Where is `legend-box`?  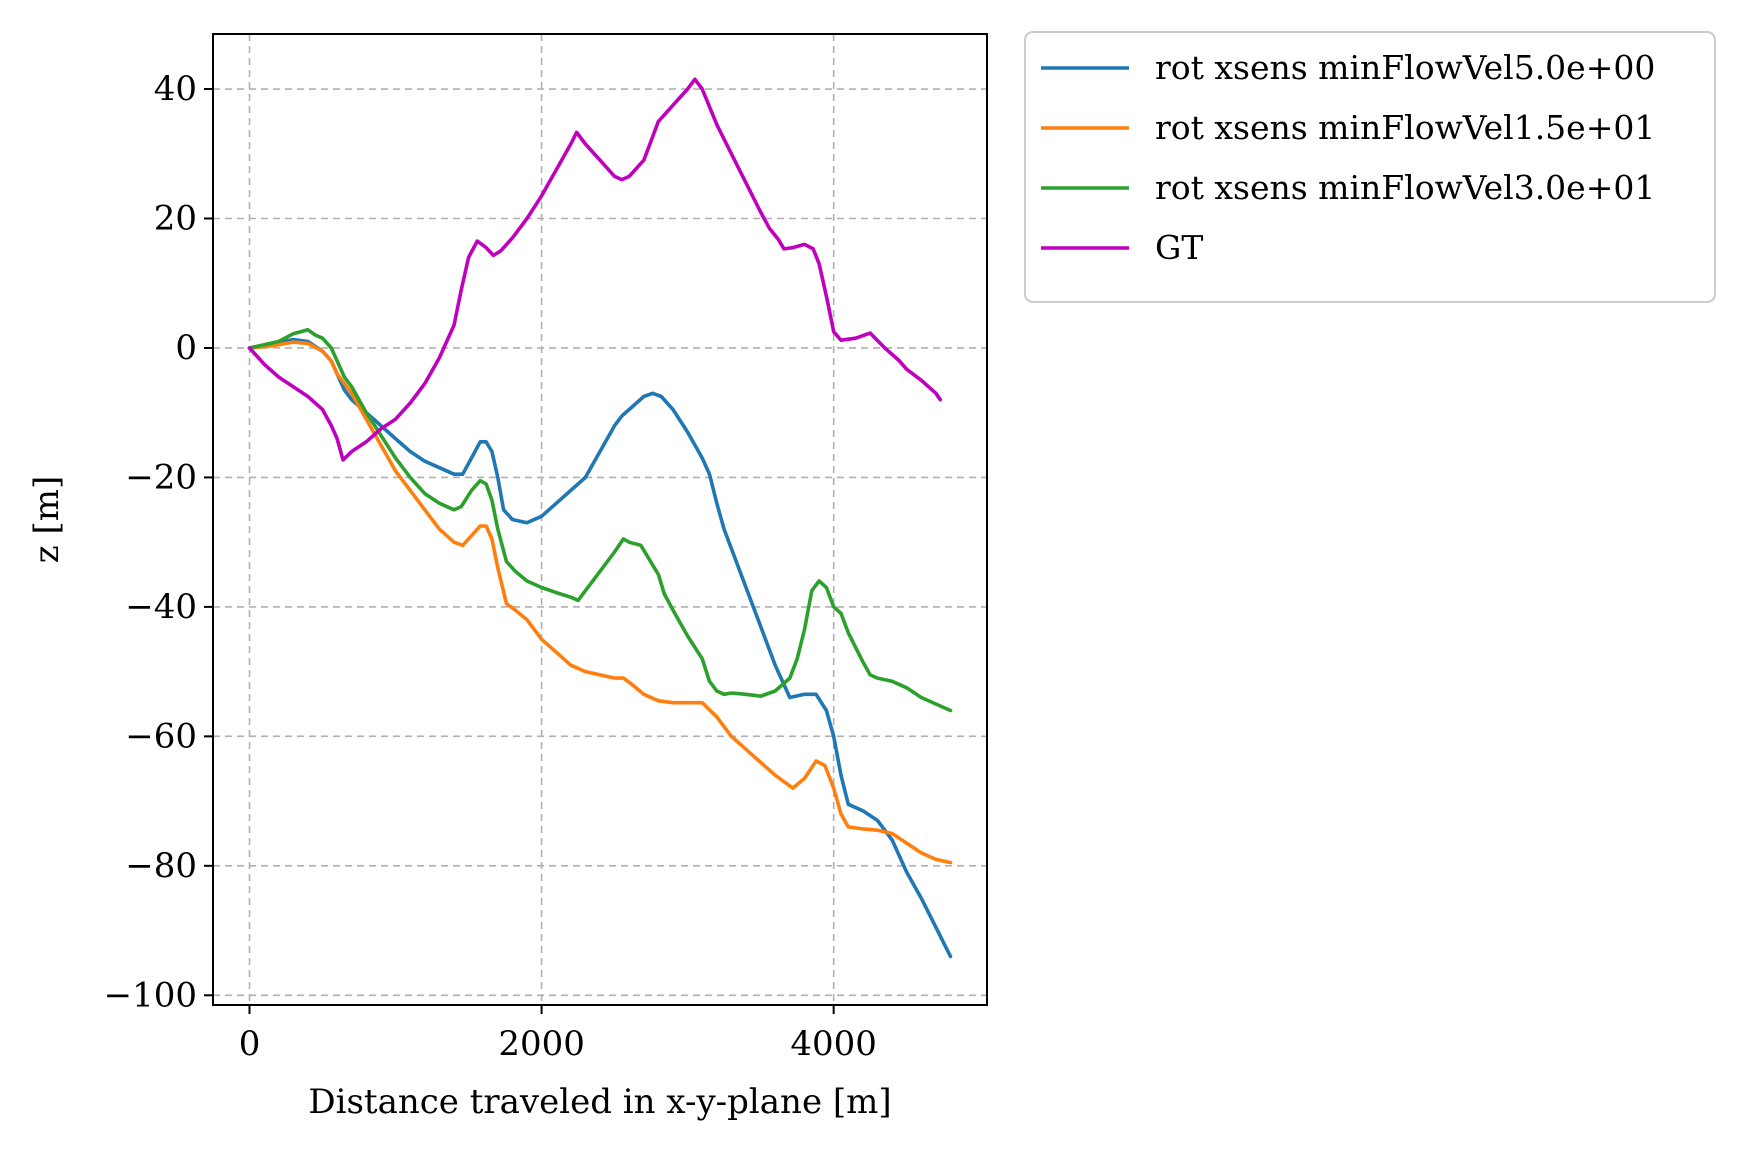 legend-box is located at coordinates (1370, 167).